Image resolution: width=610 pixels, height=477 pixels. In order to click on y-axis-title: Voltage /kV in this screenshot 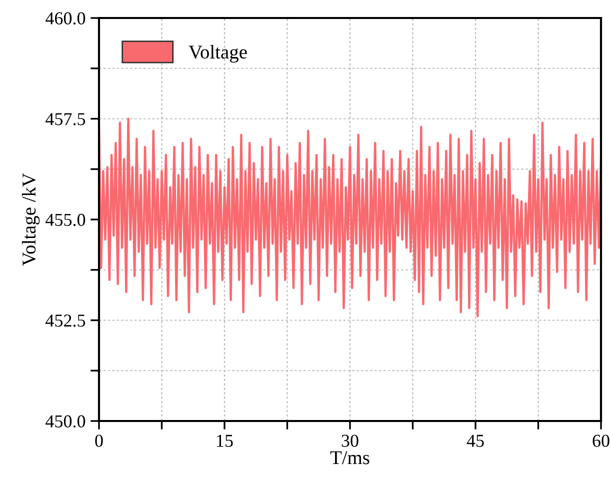, I will do `click(31, 219)`.